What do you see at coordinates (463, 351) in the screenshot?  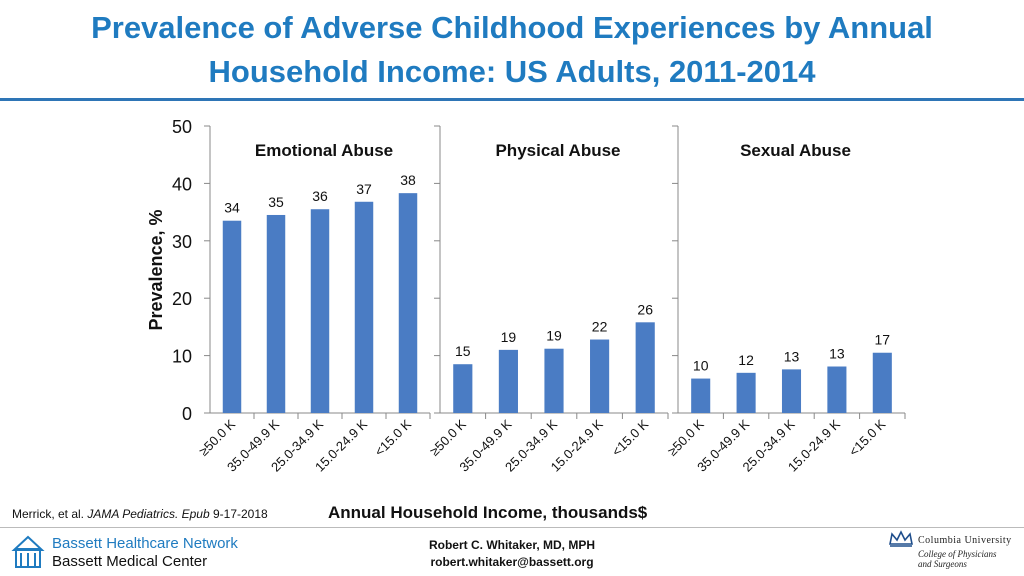 I see `data-label: 15` at bounding box center [463, 351].